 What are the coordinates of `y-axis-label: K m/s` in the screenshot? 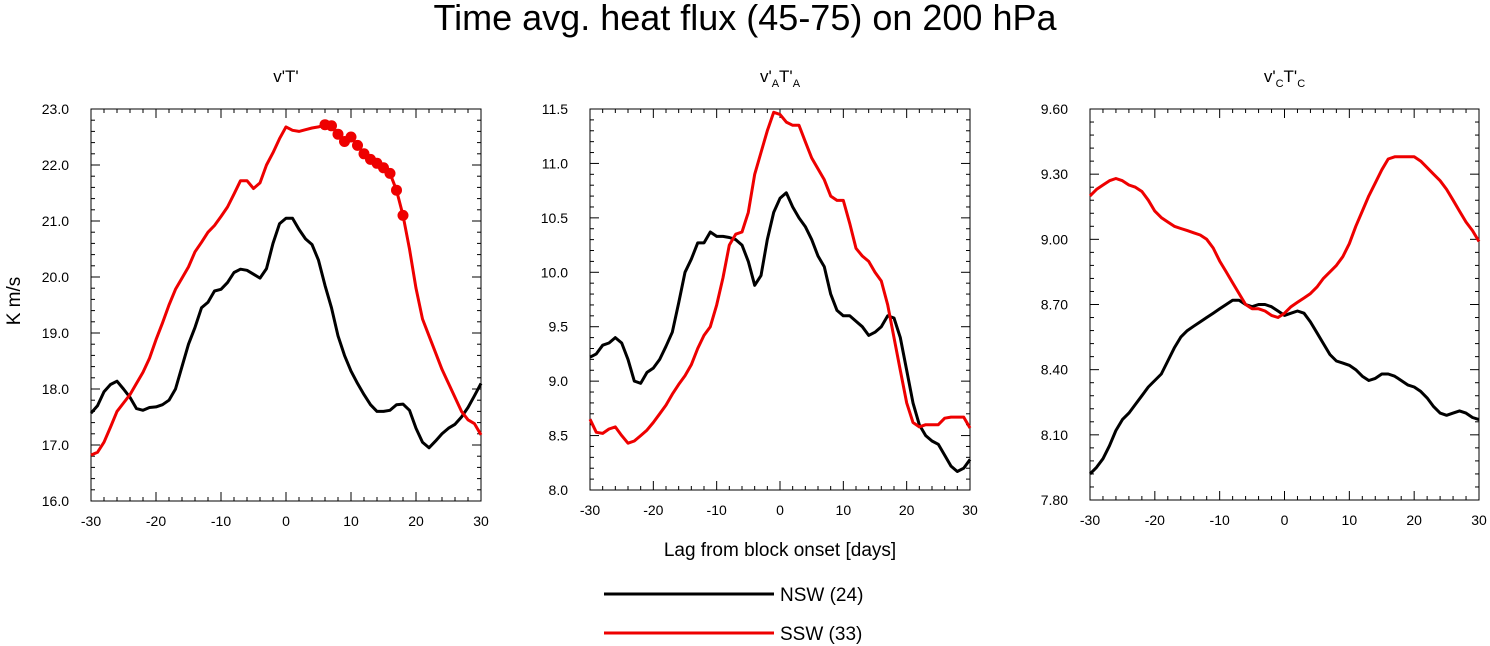 It's located at (14, 301).